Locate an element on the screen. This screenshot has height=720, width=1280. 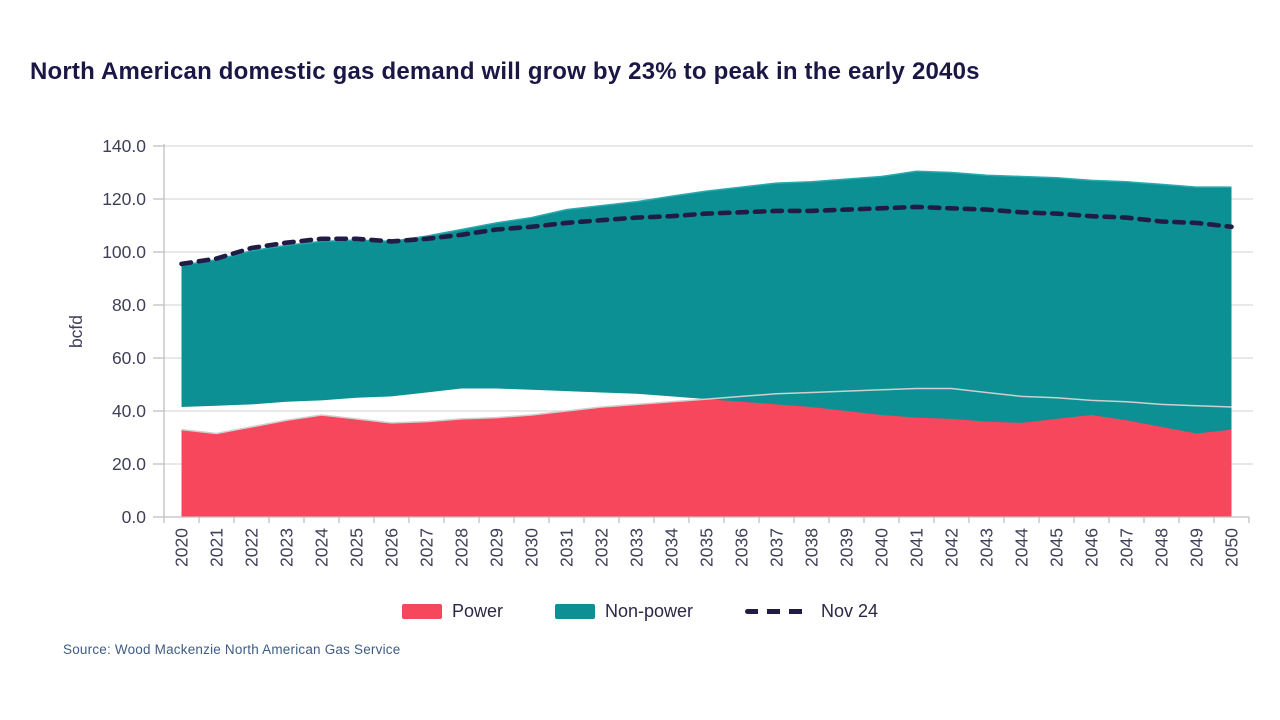
svg-text: 140.0 is located at coordinates (124, 146).